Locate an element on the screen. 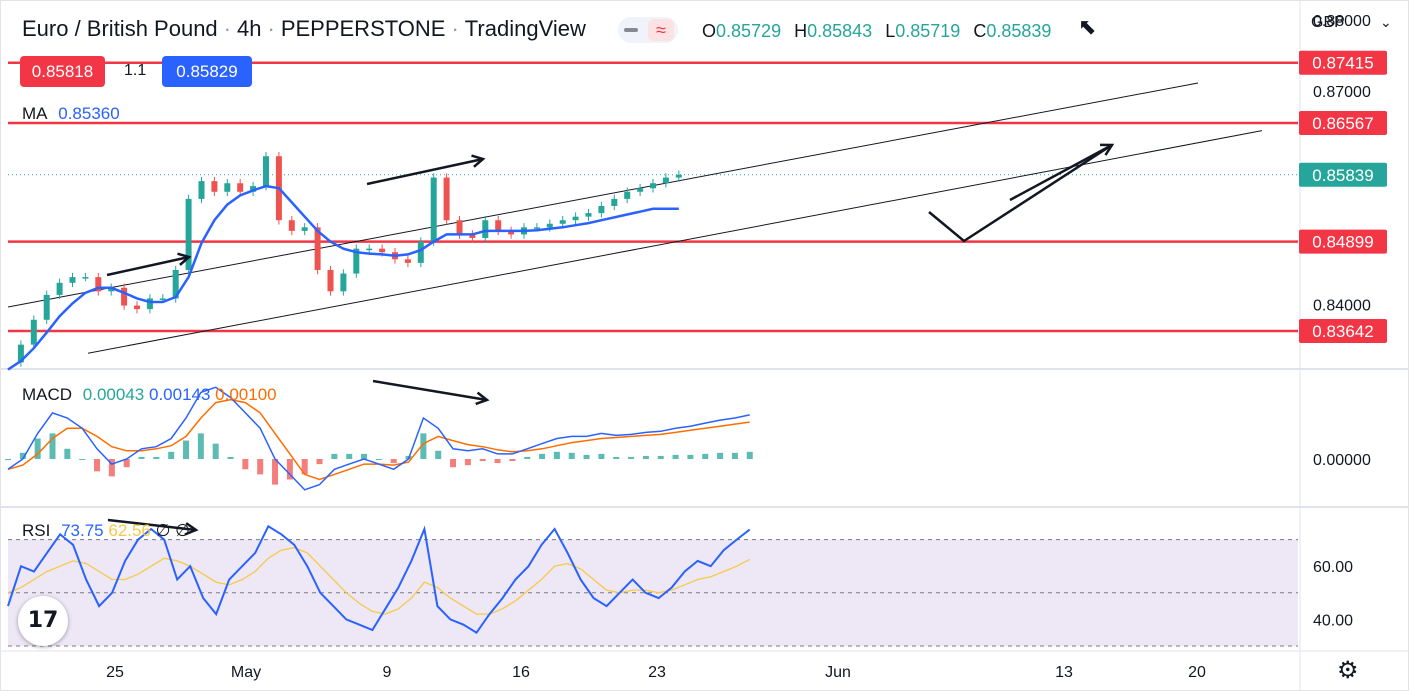 The image size is (1409, 691). market-status-toggle: ≈ is located at coordinates (648, 30).